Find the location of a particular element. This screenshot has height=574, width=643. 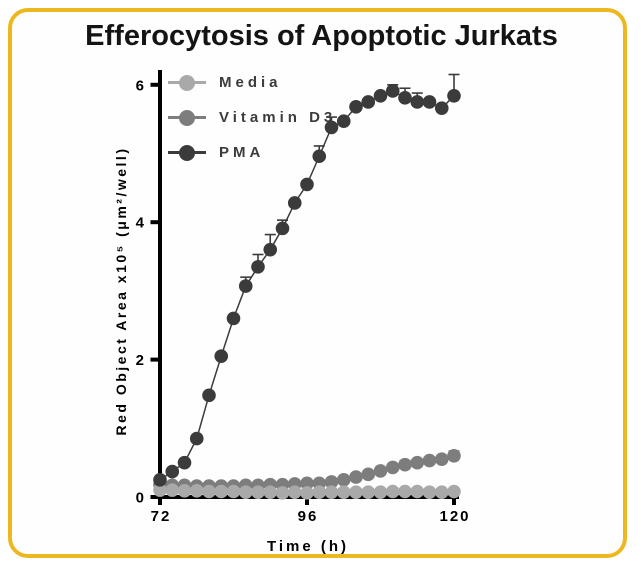

chart-title: Efferocytosis of Apoptotic Jurkats is located at coordinates (321, 36).